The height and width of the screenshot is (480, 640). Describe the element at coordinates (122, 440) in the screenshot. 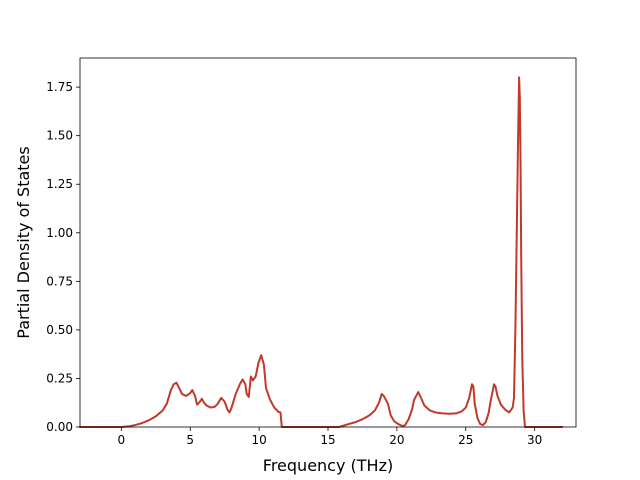

I see `x-tick-label: 0` at that location.